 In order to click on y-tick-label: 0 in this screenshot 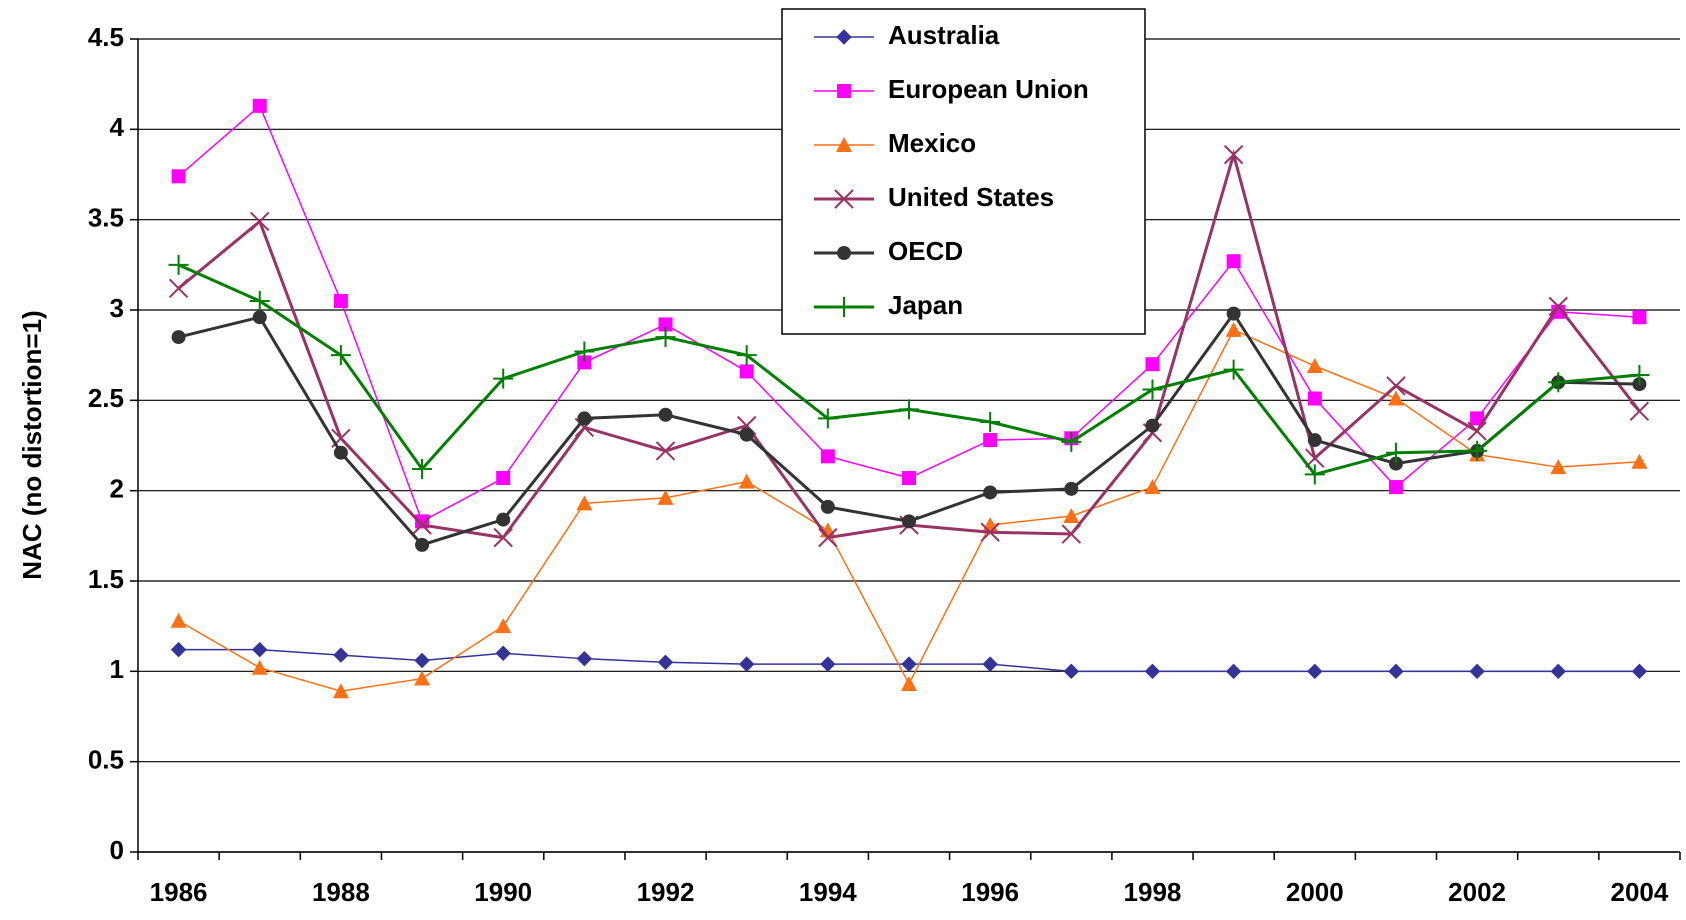, I will do `click(117, 850)`.